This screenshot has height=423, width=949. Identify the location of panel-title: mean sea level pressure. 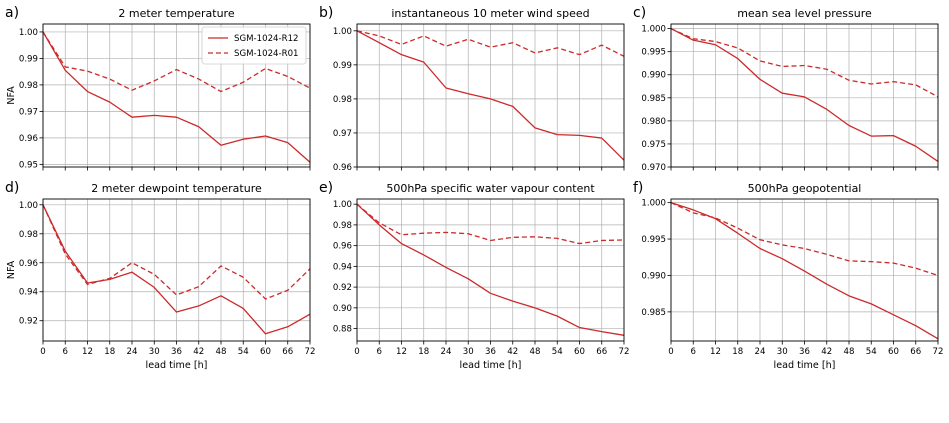
(804, 13).